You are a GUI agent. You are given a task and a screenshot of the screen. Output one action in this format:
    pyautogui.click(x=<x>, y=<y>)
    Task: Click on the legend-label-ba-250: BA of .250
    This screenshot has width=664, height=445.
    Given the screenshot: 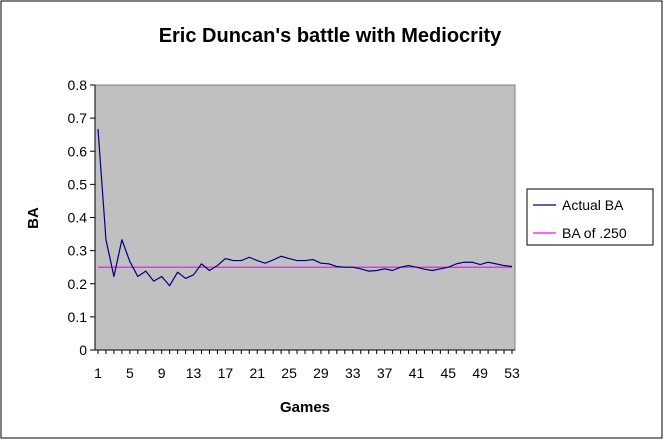 What is the action you would take?
    pyautogui.click(x=594, y=233)
    